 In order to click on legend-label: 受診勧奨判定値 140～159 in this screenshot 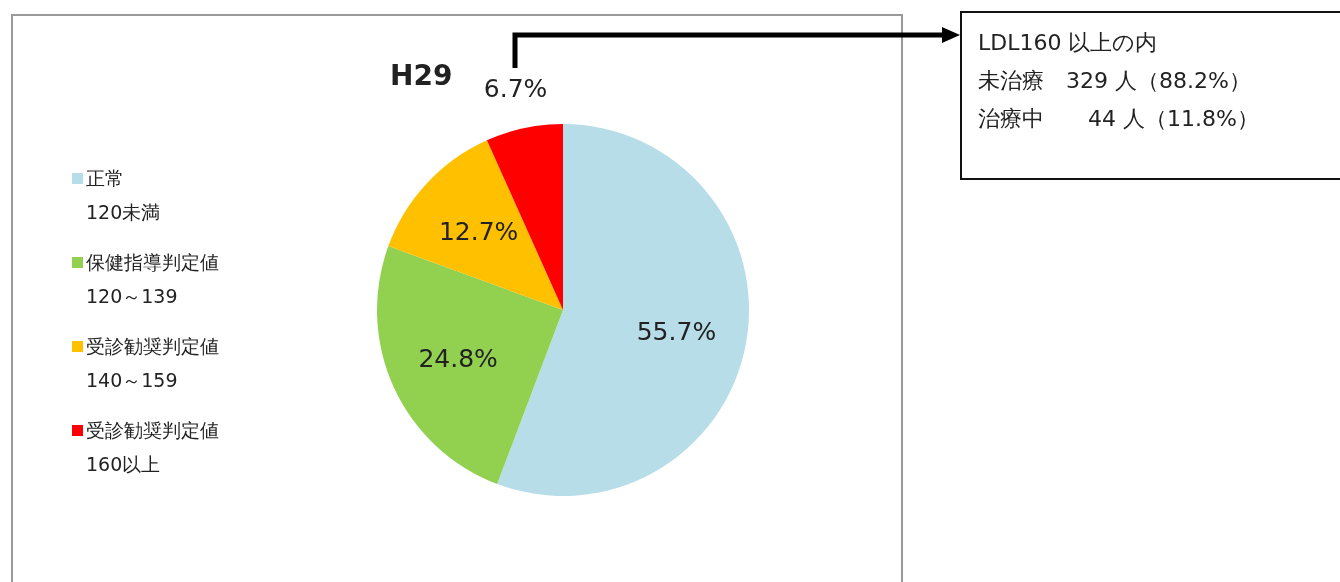, I will do `click(152, 363)`.